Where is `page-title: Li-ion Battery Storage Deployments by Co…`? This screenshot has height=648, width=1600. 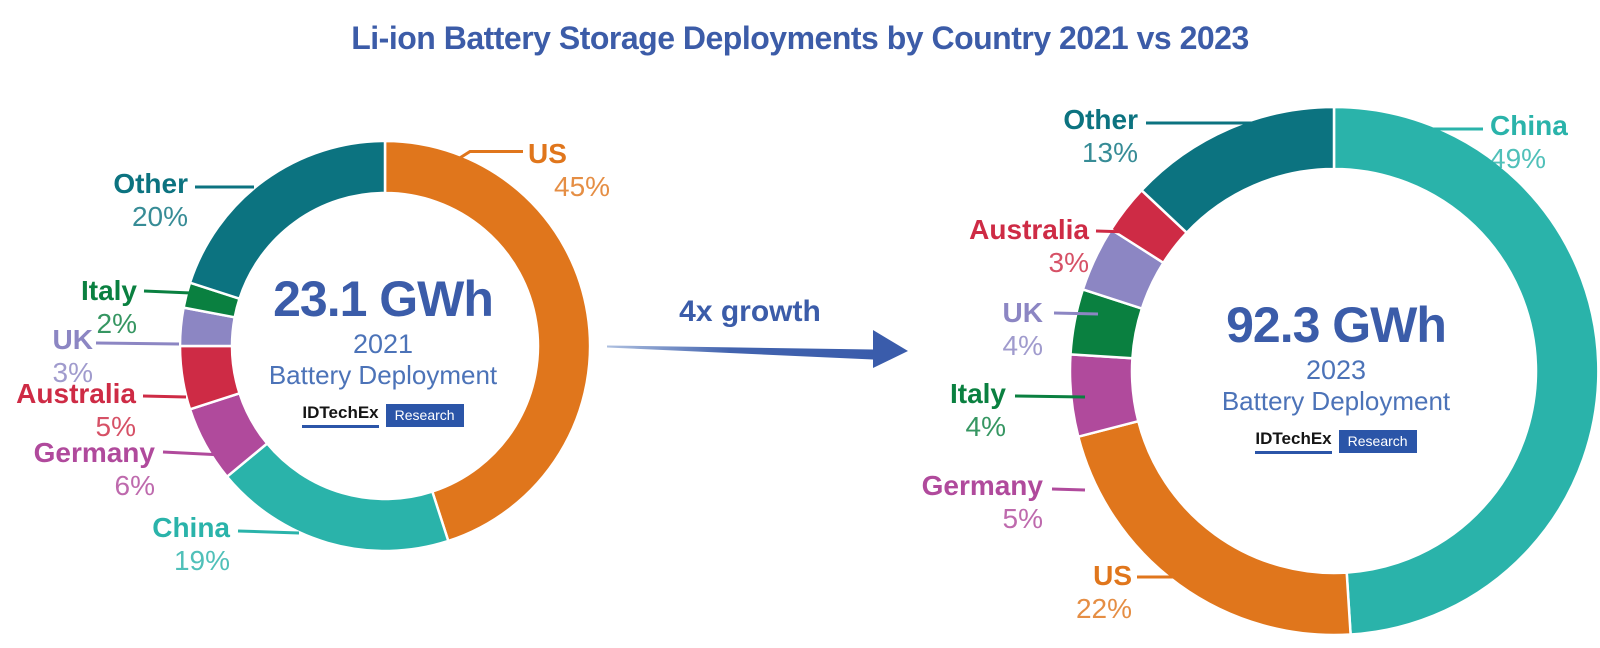 page-title: Li-ion Battery Storage Deployments by Co… is located at coordinates (800, 38).